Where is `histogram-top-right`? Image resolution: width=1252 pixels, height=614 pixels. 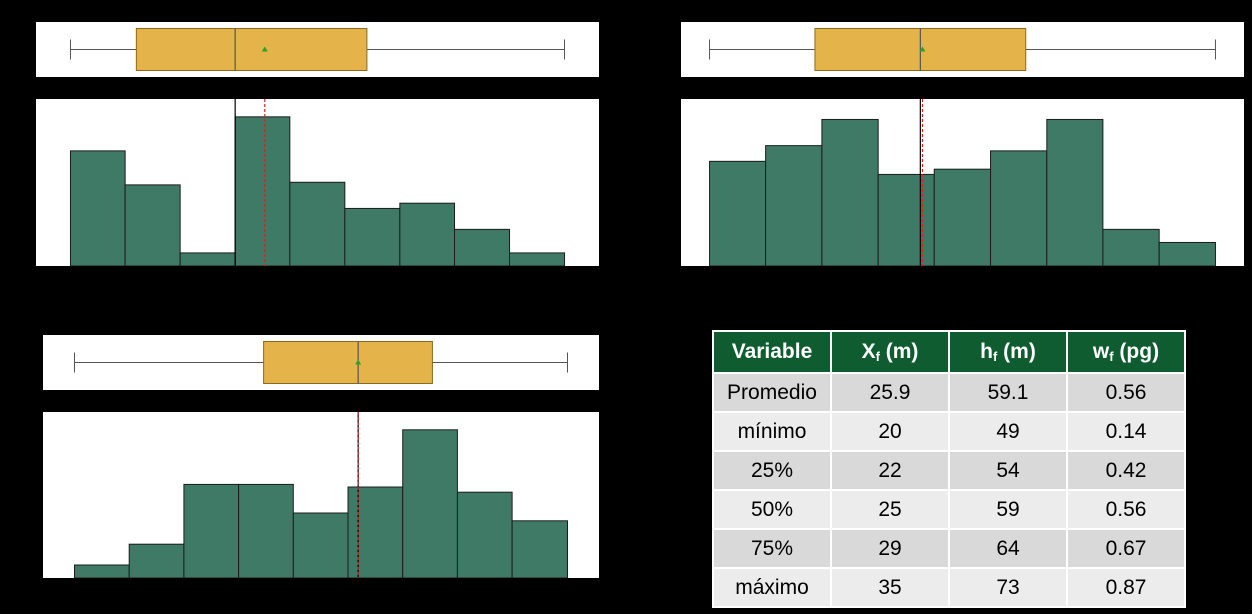 histogram-top-right is located at coordinates (962, 182).